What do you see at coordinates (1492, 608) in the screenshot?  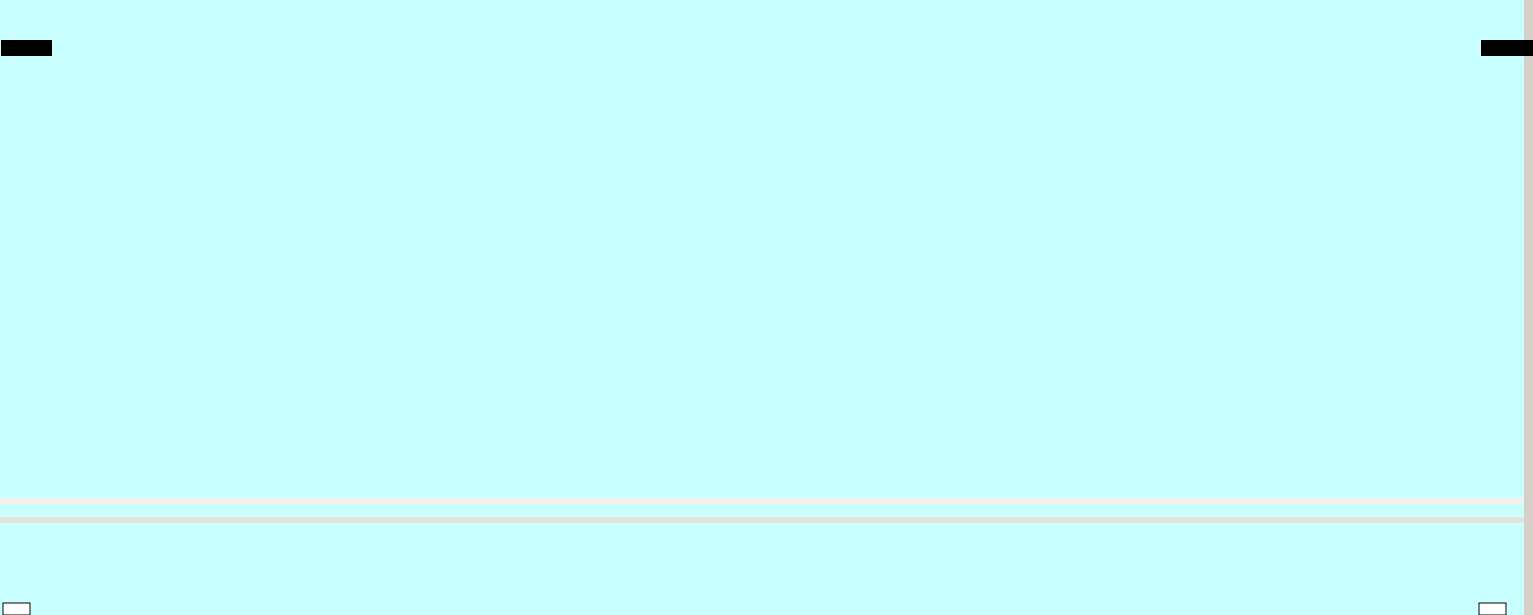 I see `volume-multiplier-right` at bounding box center [1492, 608].